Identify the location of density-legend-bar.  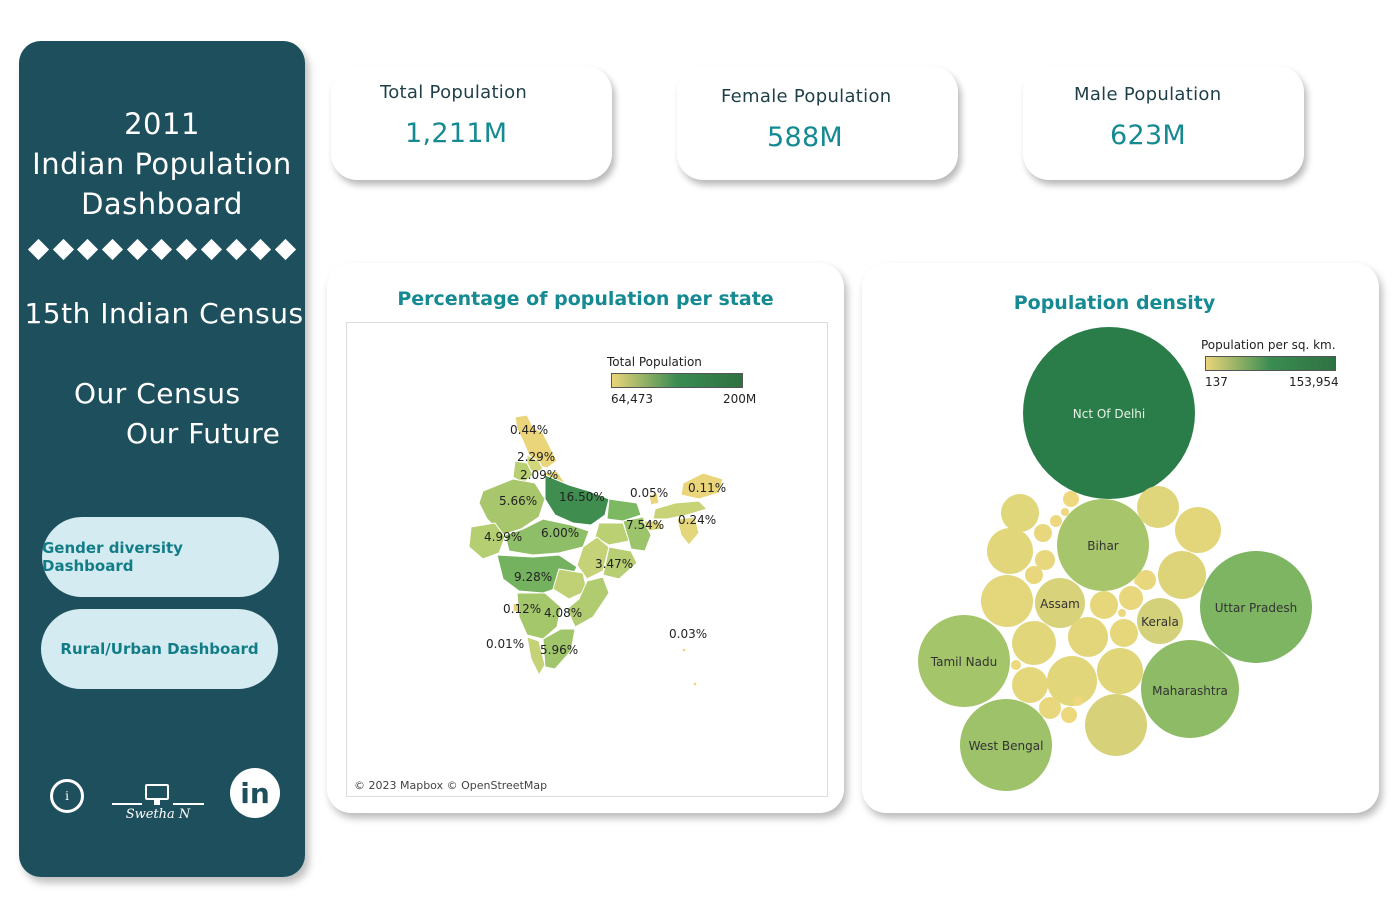
(1270, 363).